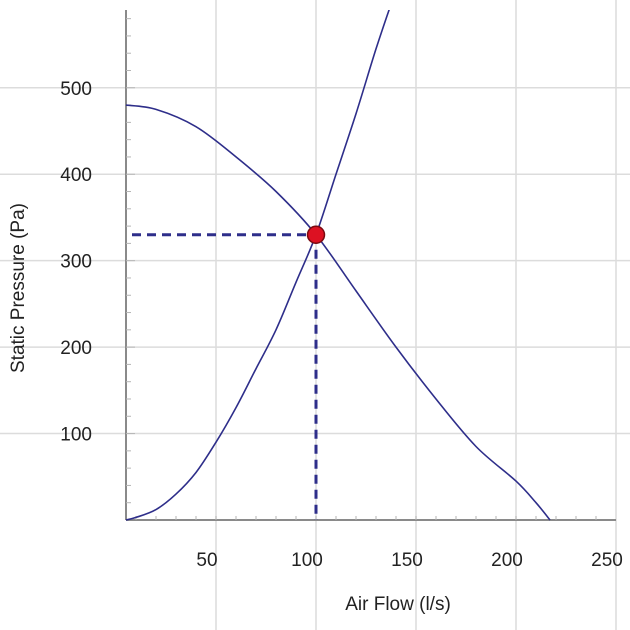 Image resolution: width=630 pixels, height=630 pixels. What do you see at coordinates (307, 560) in the screenshot?
I see `x-tick-label: 100` at bounding box center [307, 560].